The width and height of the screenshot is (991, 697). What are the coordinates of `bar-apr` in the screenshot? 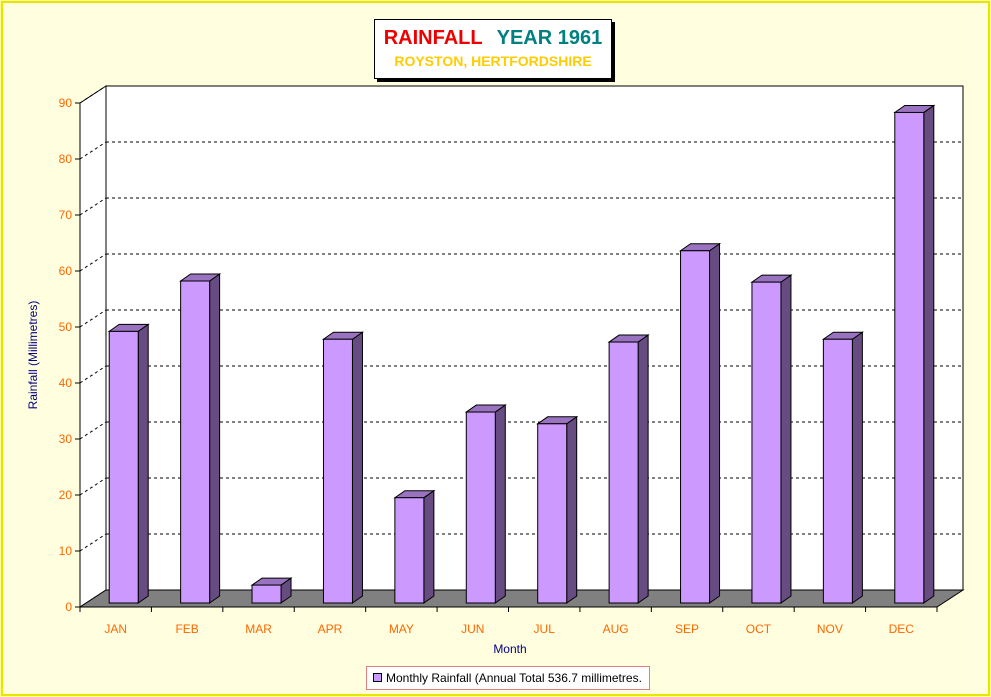 It's located at (337, 471).